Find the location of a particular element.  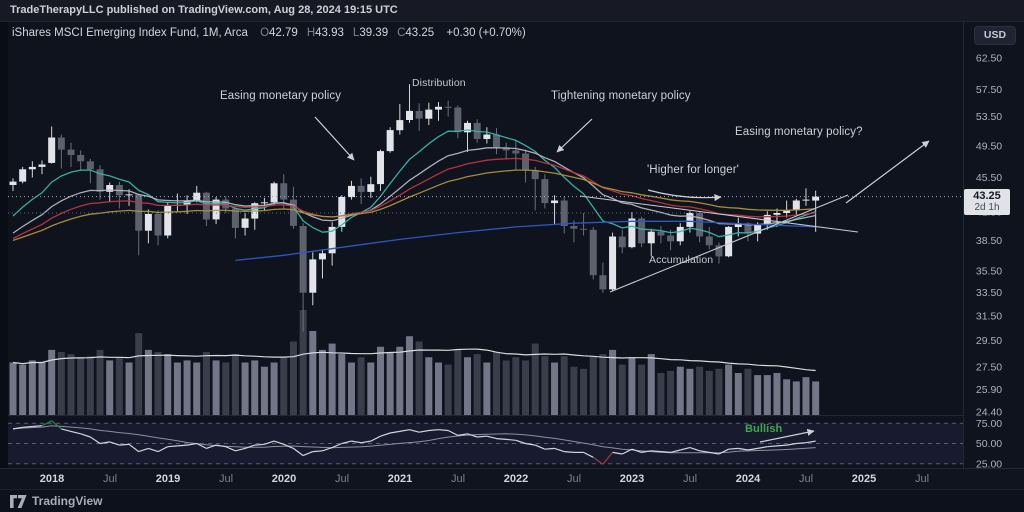

current-price-value: 43.25 is located at coordinates (987, 196).